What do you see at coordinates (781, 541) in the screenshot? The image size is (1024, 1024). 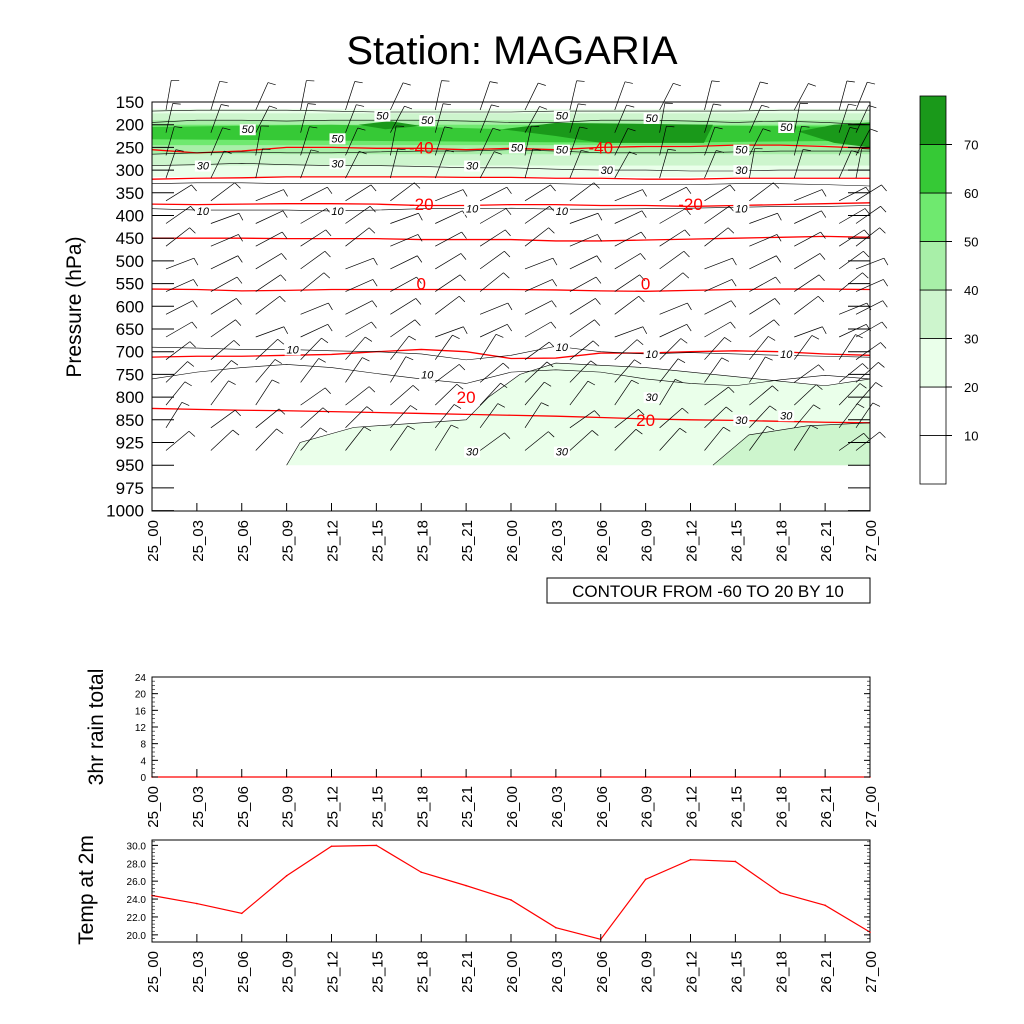 I see `x-tick-label: 26_18` at bounding box center [781, 541].